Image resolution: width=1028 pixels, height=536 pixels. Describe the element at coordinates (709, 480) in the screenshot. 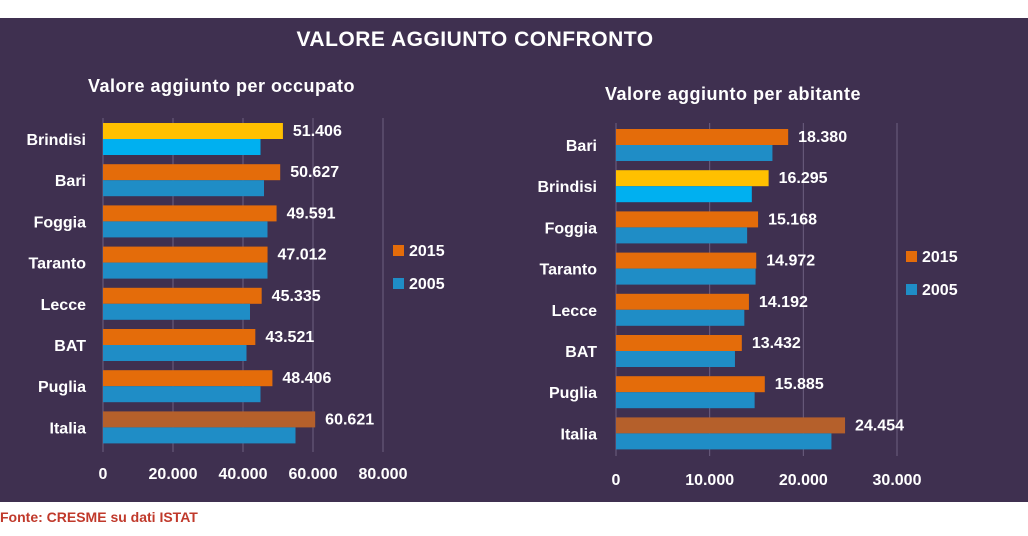

I see `x-tick-label: 10.000` at that location.